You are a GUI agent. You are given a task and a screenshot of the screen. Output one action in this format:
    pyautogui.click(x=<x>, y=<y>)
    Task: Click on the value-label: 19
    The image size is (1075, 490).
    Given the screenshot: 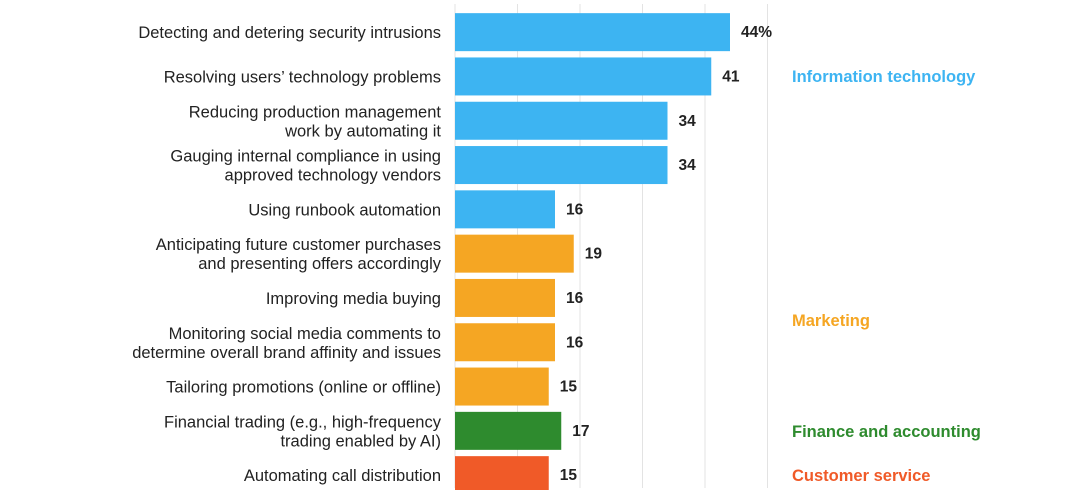 What is the action you would take?
    pyautogui.click(x=594, y=254)
    